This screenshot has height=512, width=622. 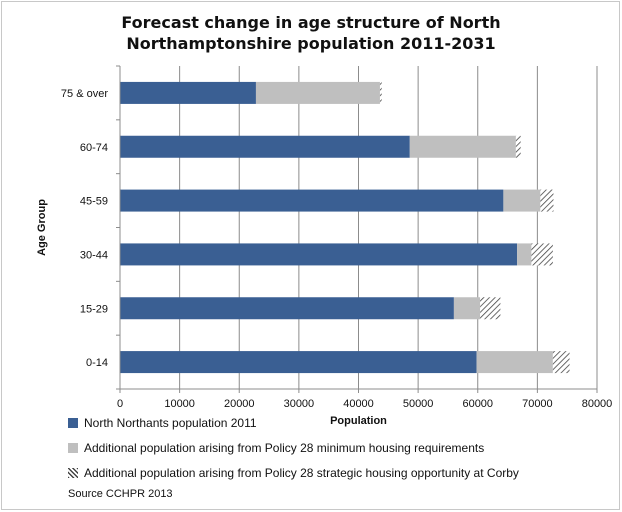 What do you see at coordinates (94, 202) in the screenshot?
I see `y-tick-label: 45-59` at bounding box center [94, 202].